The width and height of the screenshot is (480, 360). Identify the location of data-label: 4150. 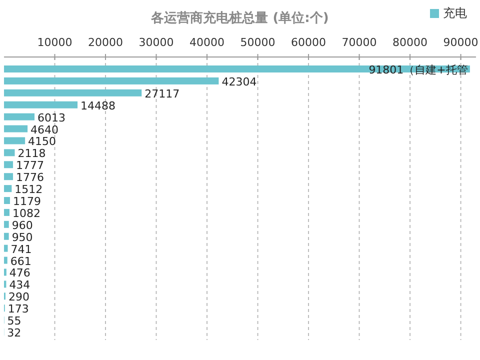
(42, 141).